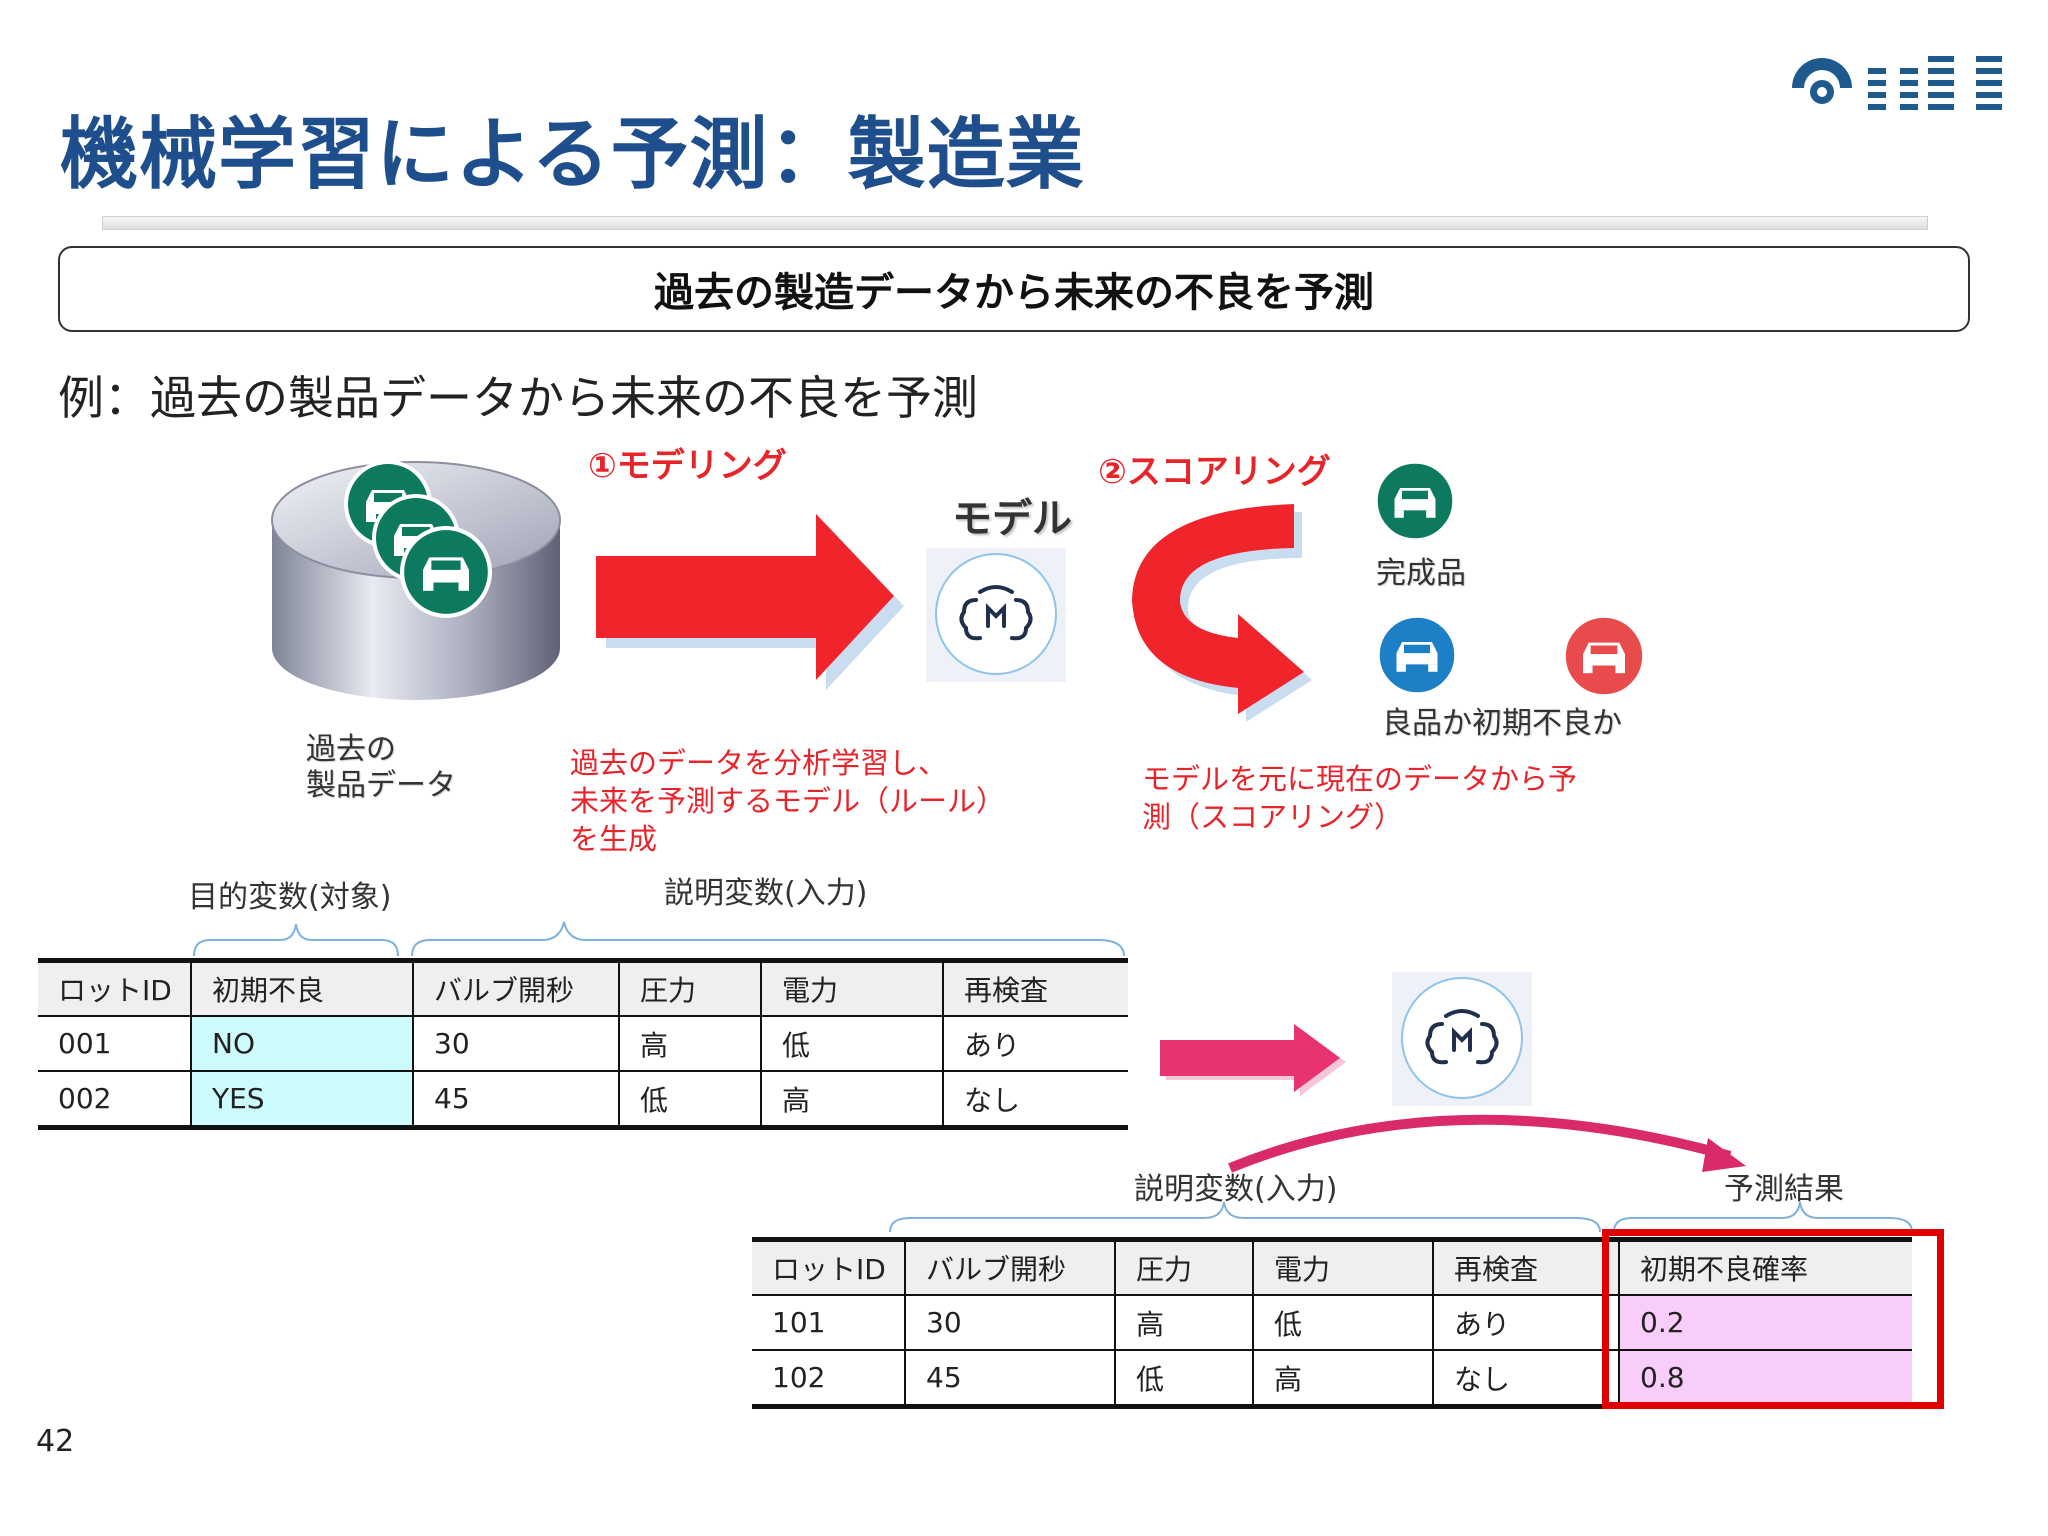 This screenshot has width=2048, height=1536. Describe the element at coordinates (381, 767) in the screenshot. I see `db-label: 過去の 製品データ` at that location.